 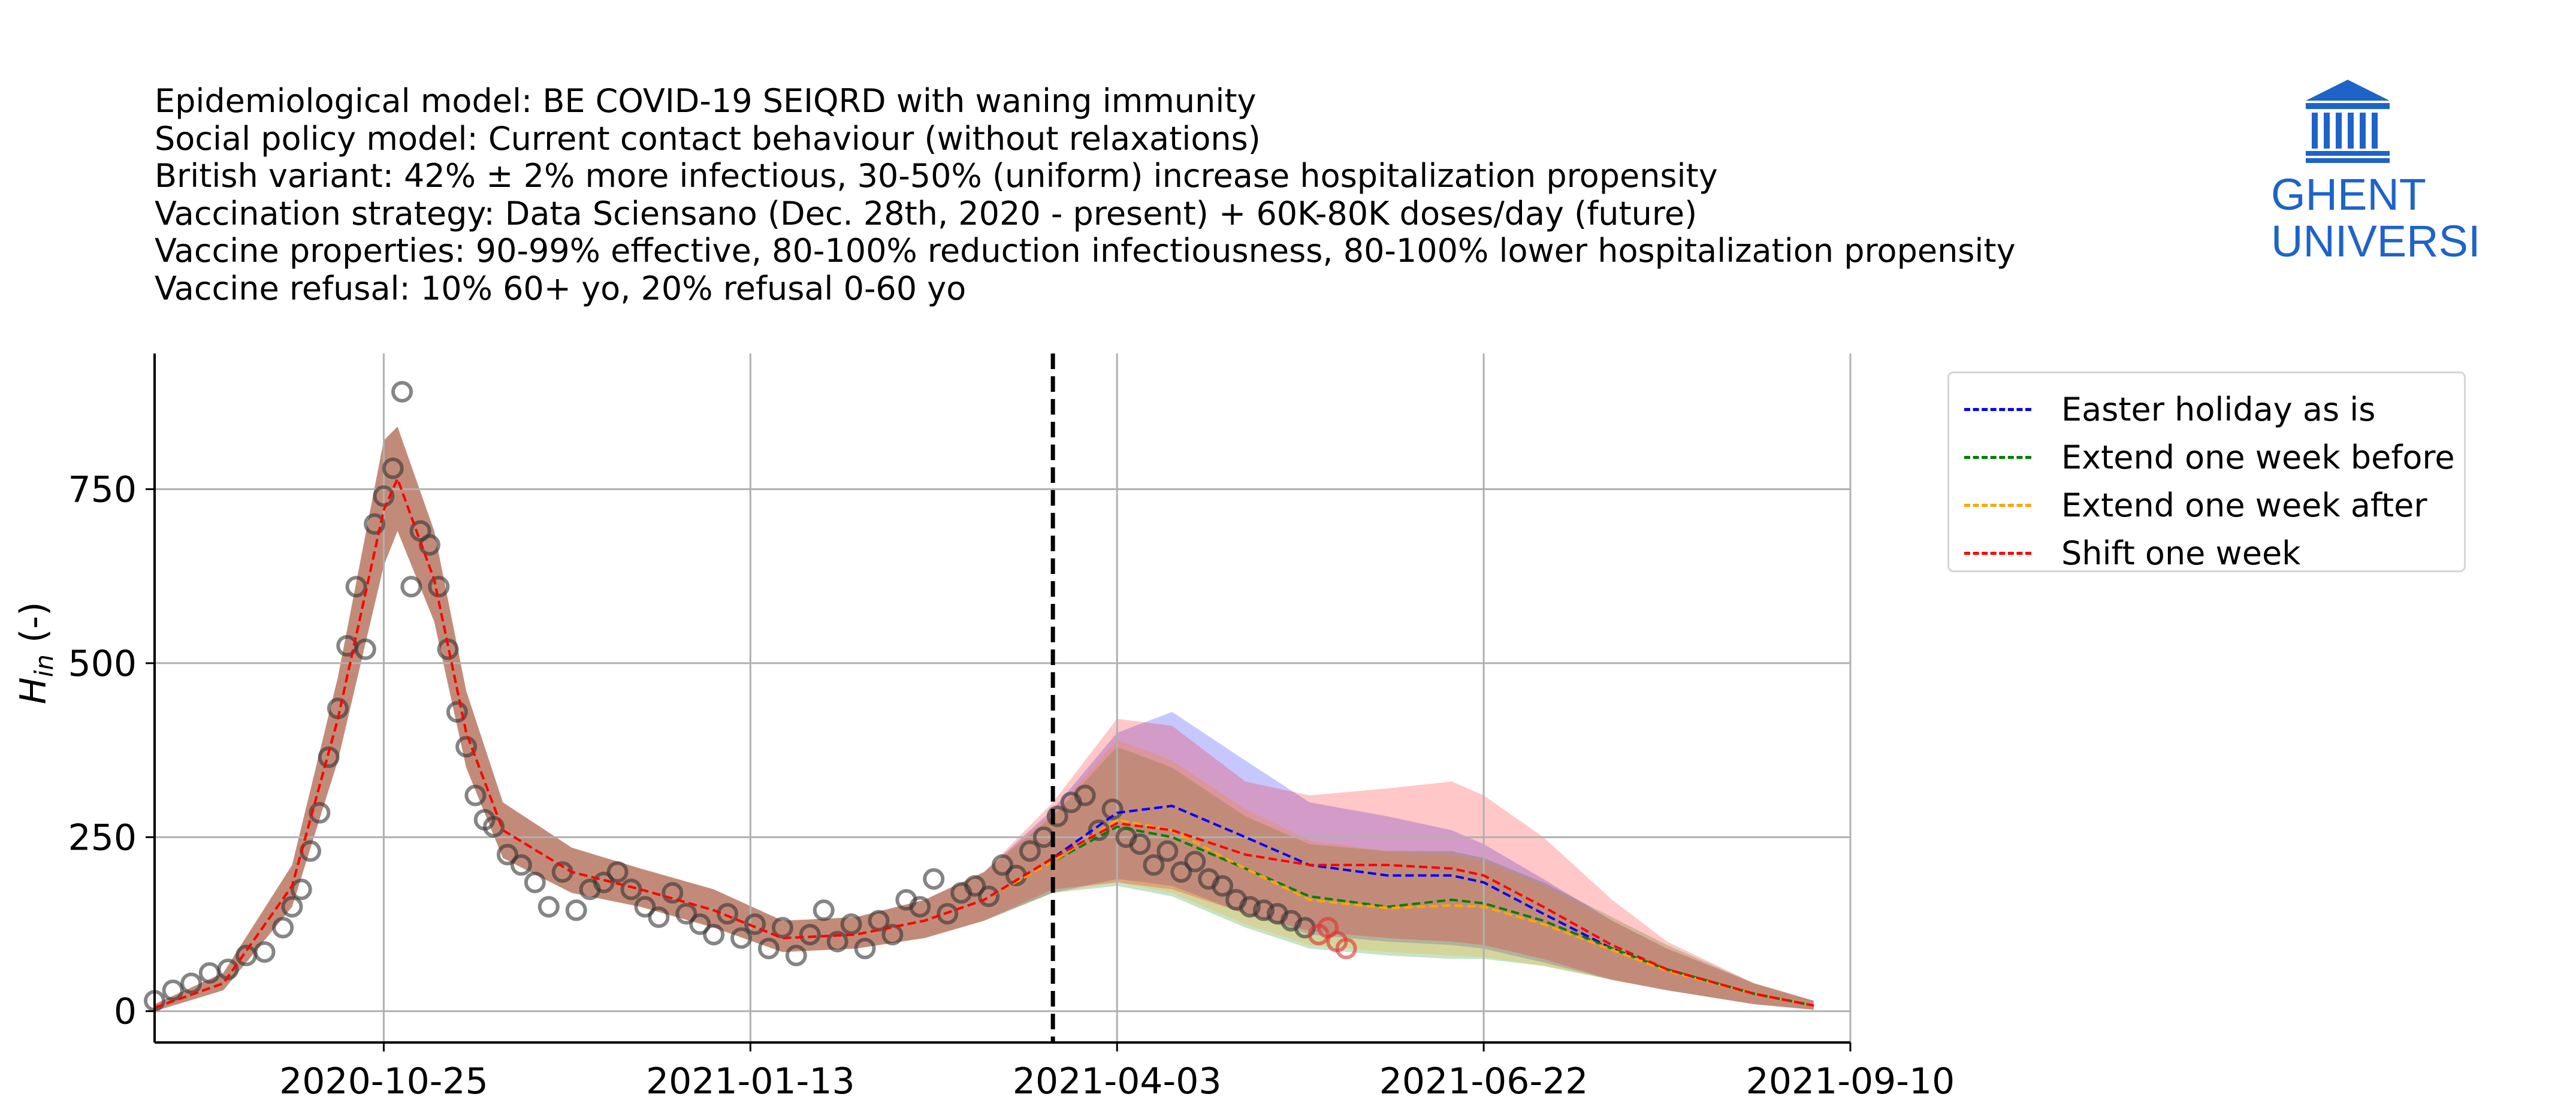 What do you see at coordinates (2210, 457) in the screenshot?
I see `legend-item-extend-before: Extend one week before` at bounding box center [2210, 457].